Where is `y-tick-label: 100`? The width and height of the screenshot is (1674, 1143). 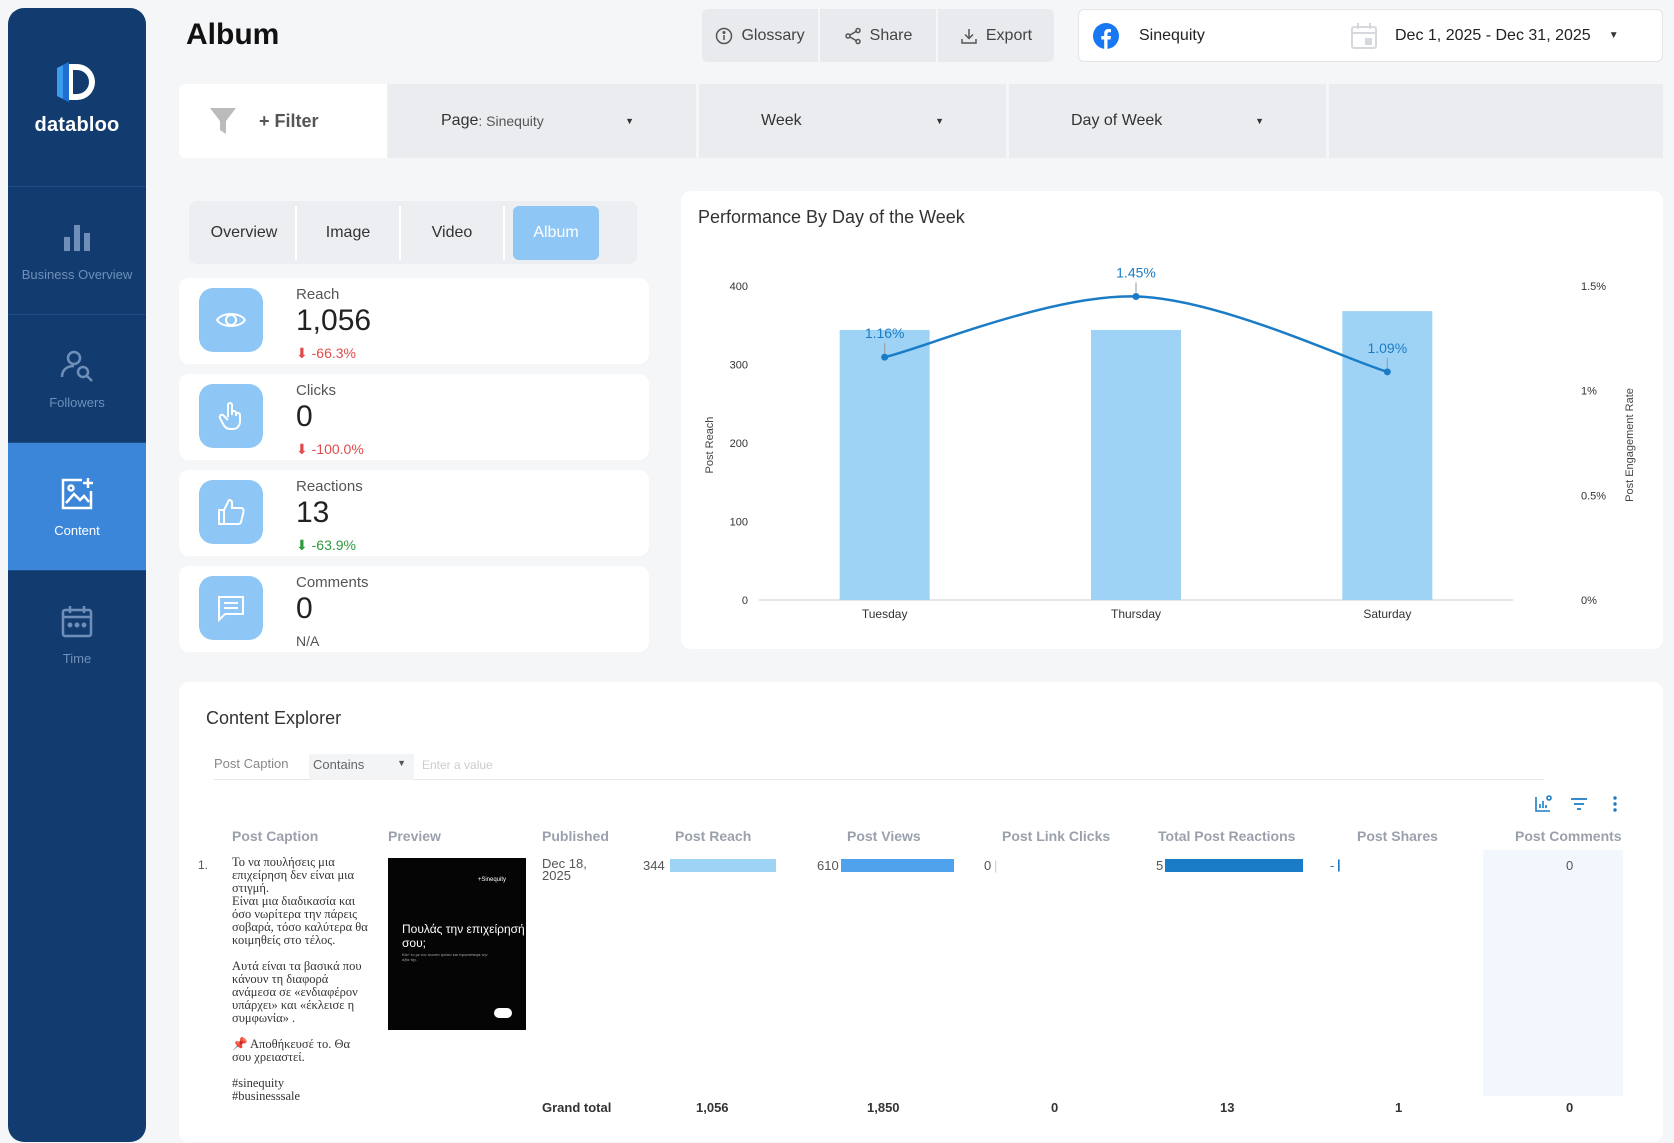
y-tick-label: 100 is located at coordinates (739, 523).